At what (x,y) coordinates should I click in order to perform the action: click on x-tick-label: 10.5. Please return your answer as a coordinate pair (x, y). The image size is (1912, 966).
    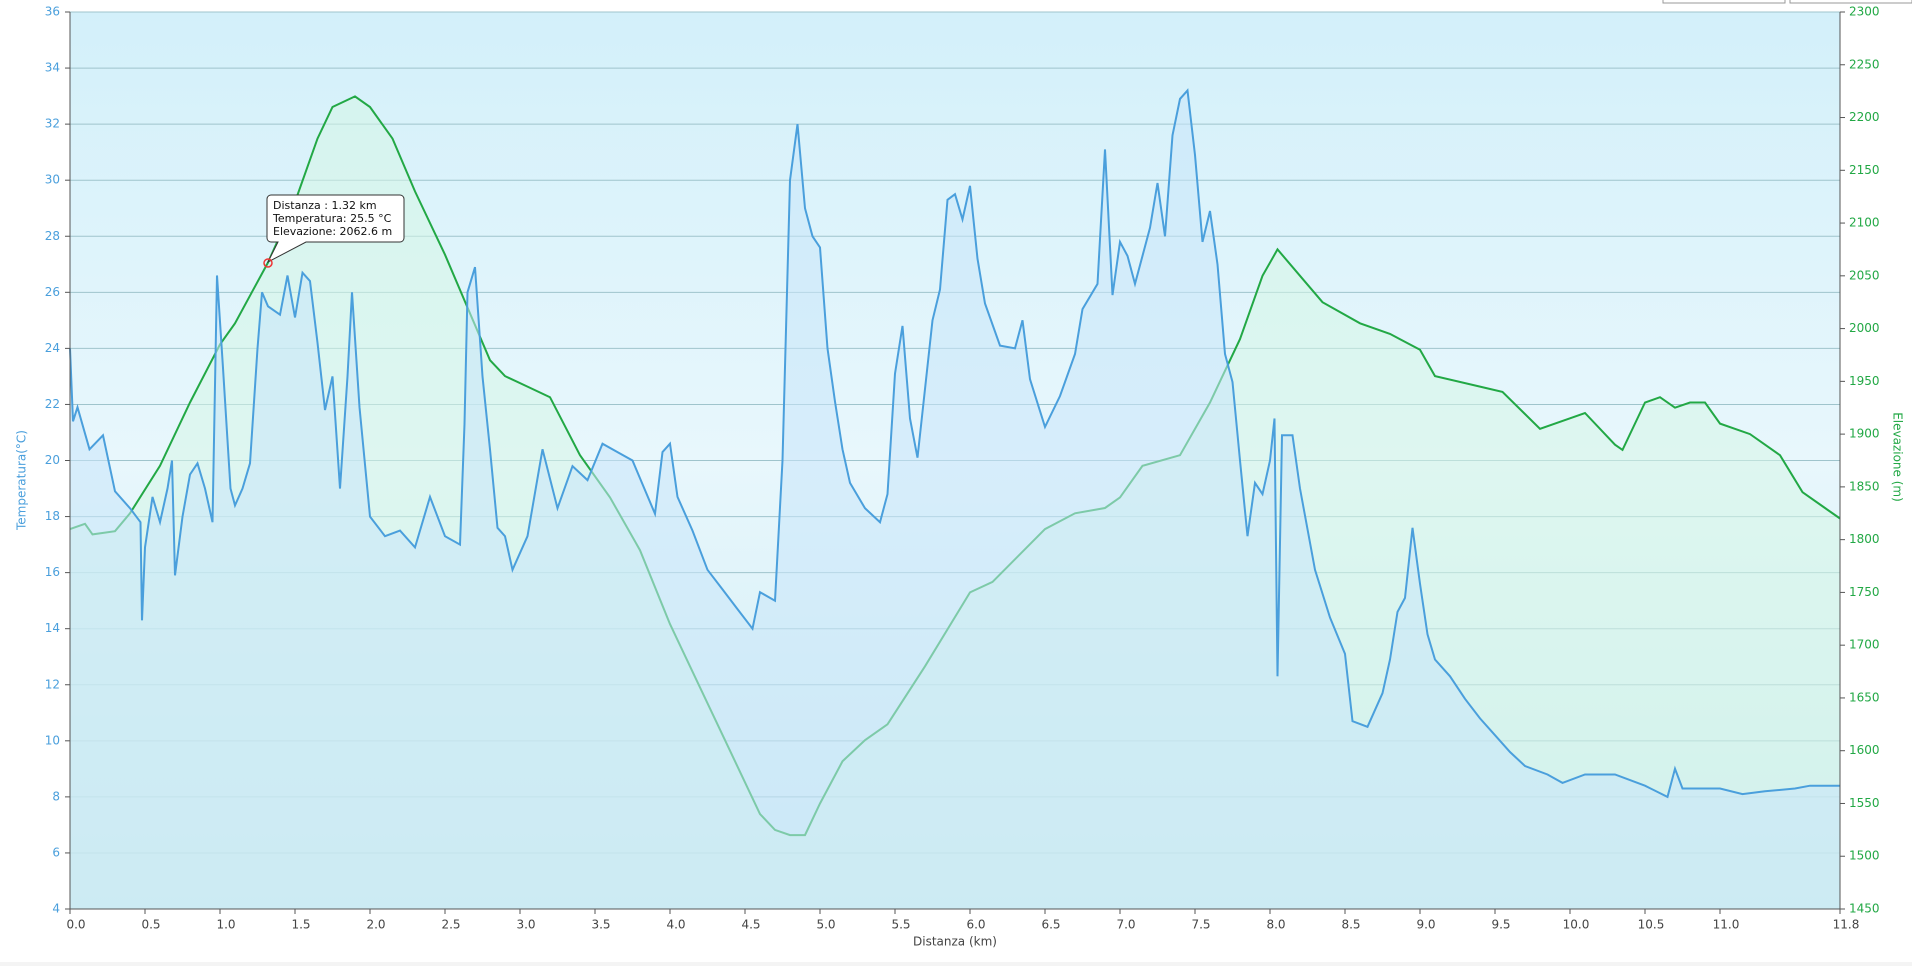
    Looking at the image, I should click on (1651, 925).